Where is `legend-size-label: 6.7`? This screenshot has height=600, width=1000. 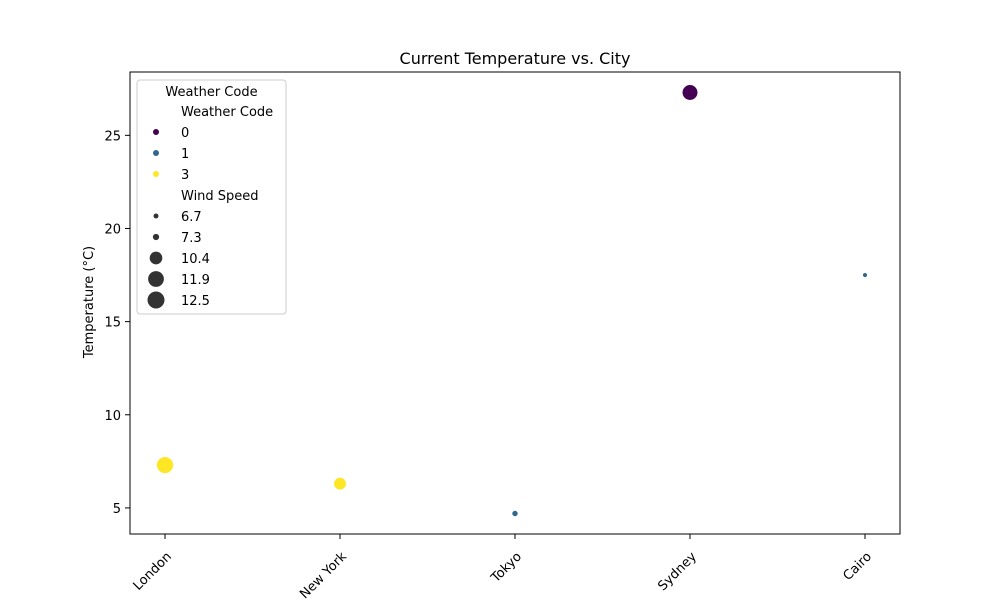 legend-size-label: 6.7 is located at coordinates (191, 217).